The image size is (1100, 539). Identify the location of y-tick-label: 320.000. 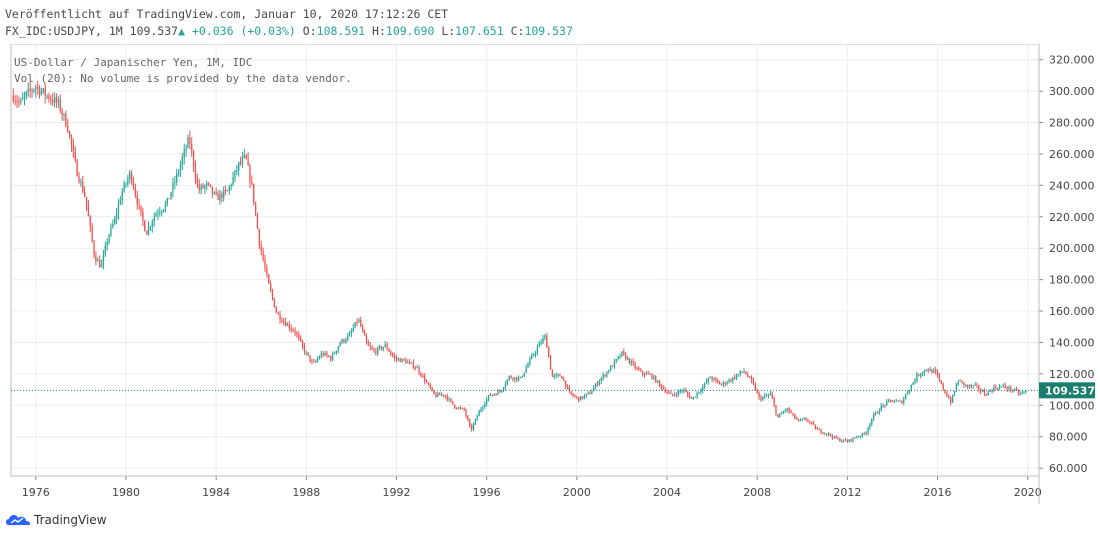
(1072, 60).